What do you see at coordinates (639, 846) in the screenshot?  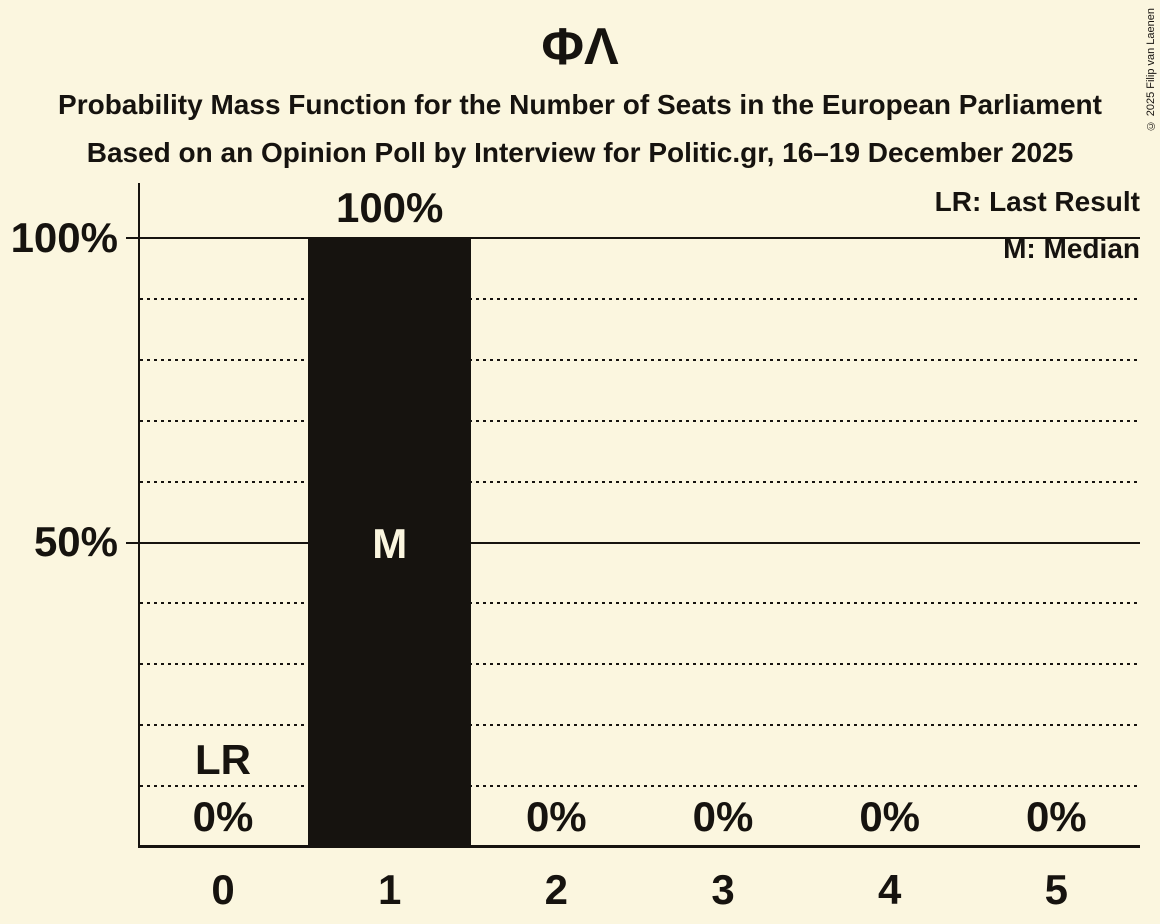 I see `x-axis-line` at bounding box center [639, 846].